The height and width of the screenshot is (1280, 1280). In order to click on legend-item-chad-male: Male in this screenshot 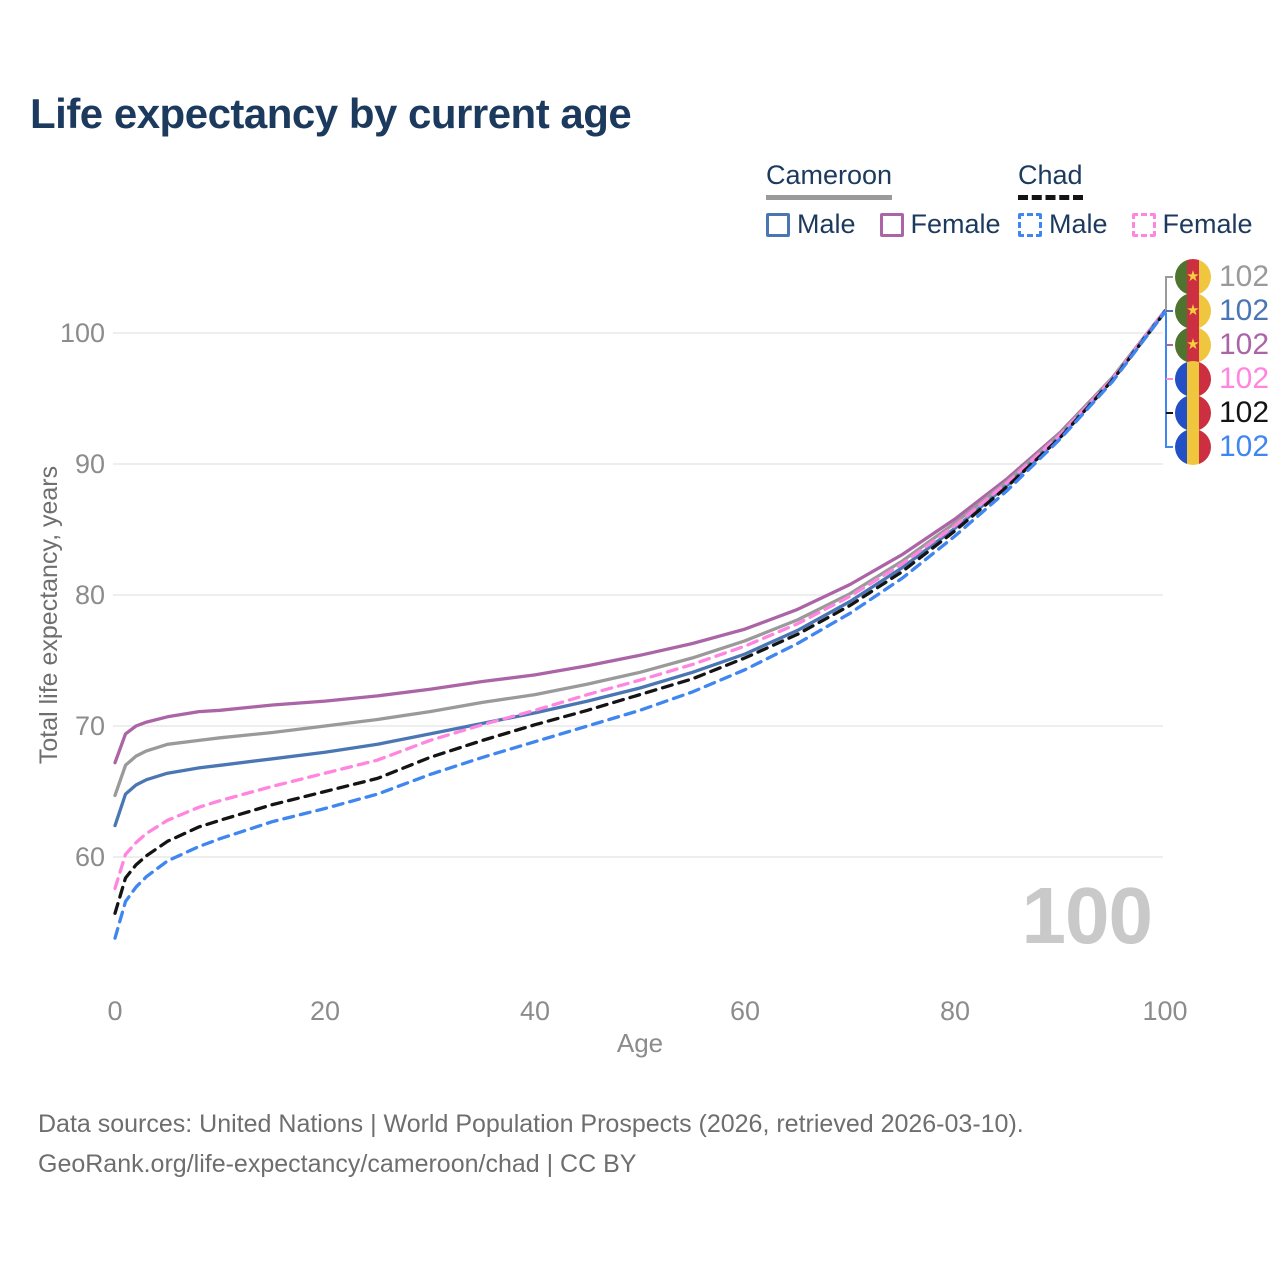, I will do `click(1063, 224)`.